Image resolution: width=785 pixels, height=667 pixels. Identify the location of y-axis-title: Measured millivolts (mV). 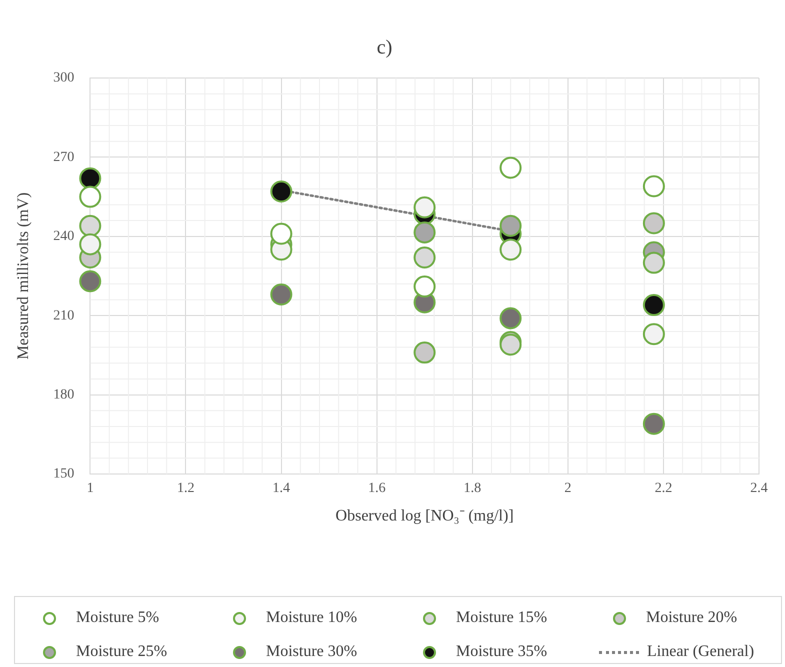
(23, 276).